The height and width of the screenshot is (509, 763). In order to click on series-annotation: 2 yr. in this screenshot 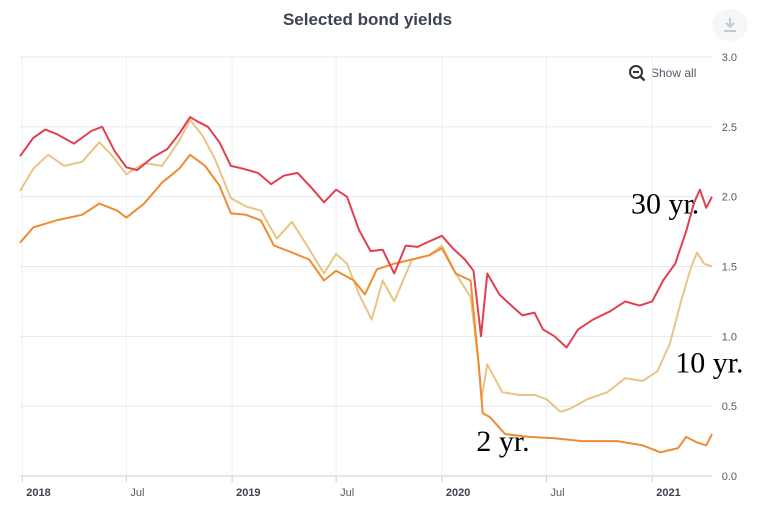, I will do `click(502, 441)`.